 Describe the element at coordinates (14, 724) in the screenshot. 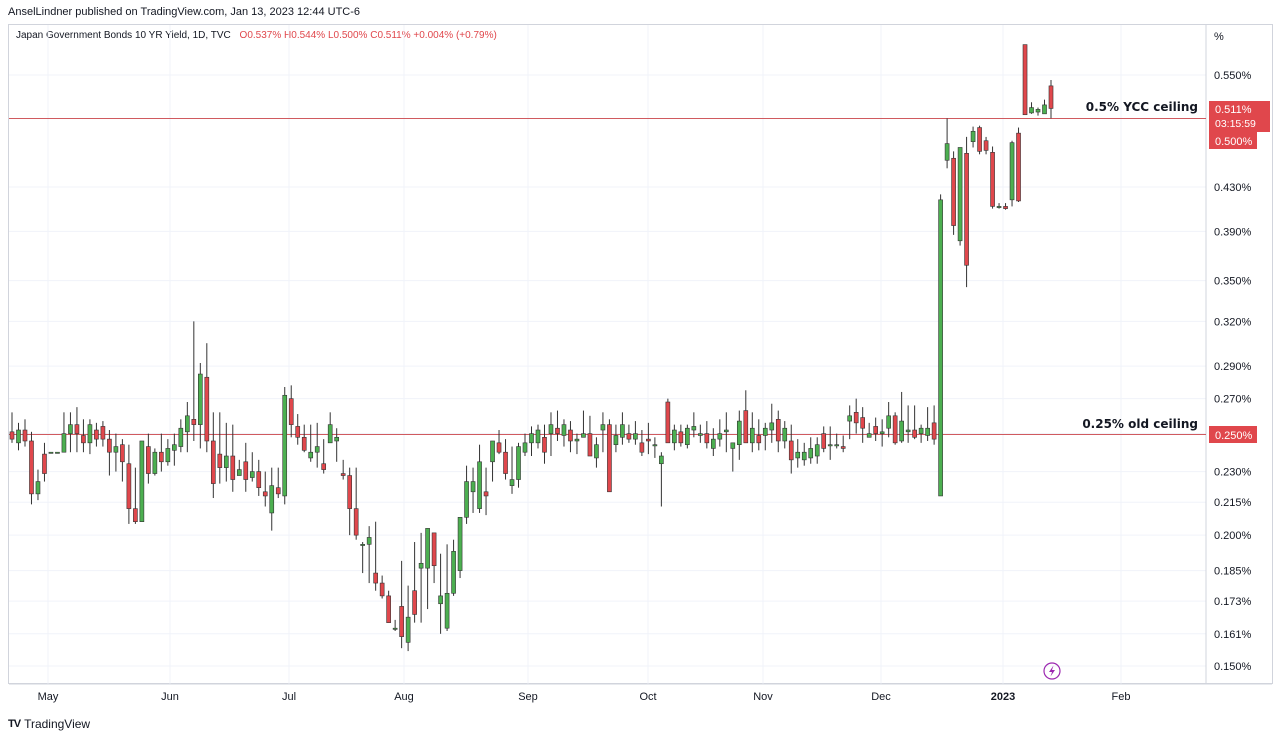

I see `tradingview-logo-icon: TV` at that location.